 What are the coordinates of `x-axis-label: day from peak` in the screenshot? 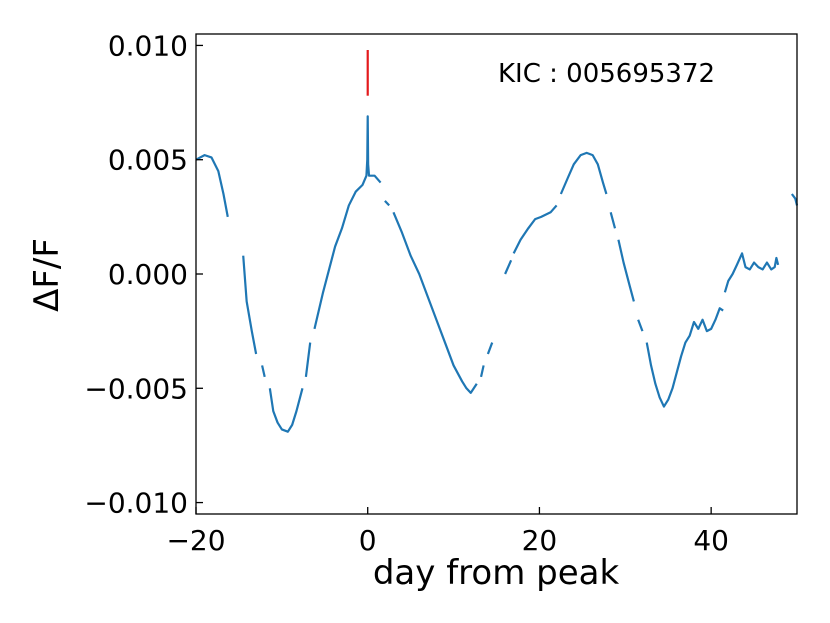 It's located at (496, 573).